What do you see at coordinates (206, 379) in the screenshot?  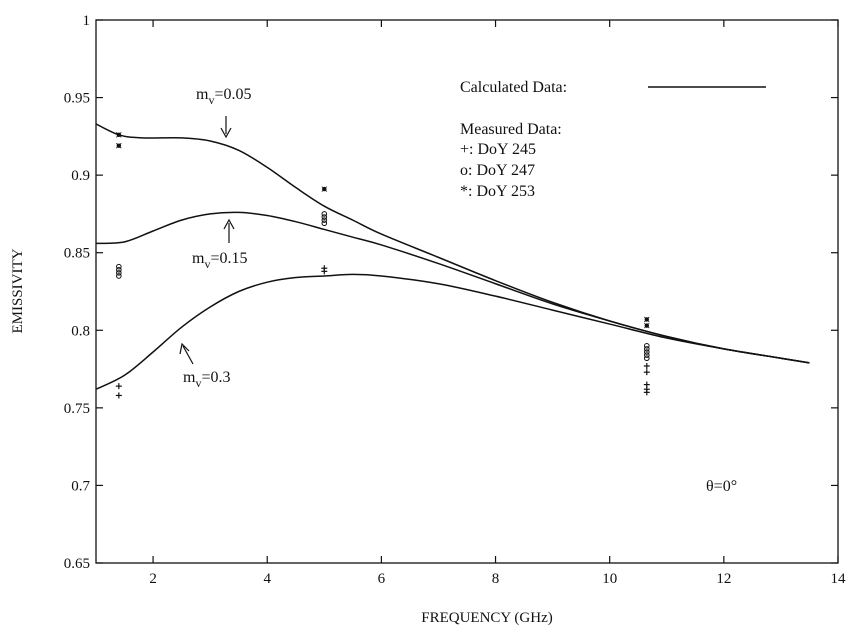 I see `svg-text: mv=0.3` at bounding box center [206, 379].